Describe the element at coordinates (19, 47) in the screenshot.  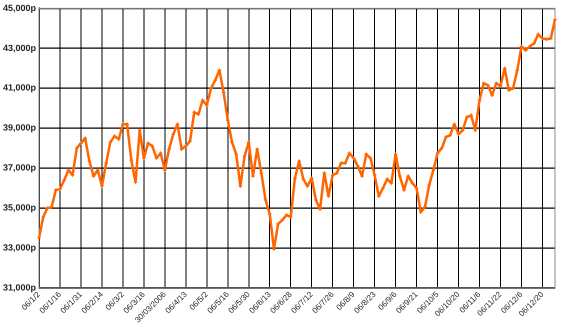
I see `y-tick-label: 43,000p` at that location.